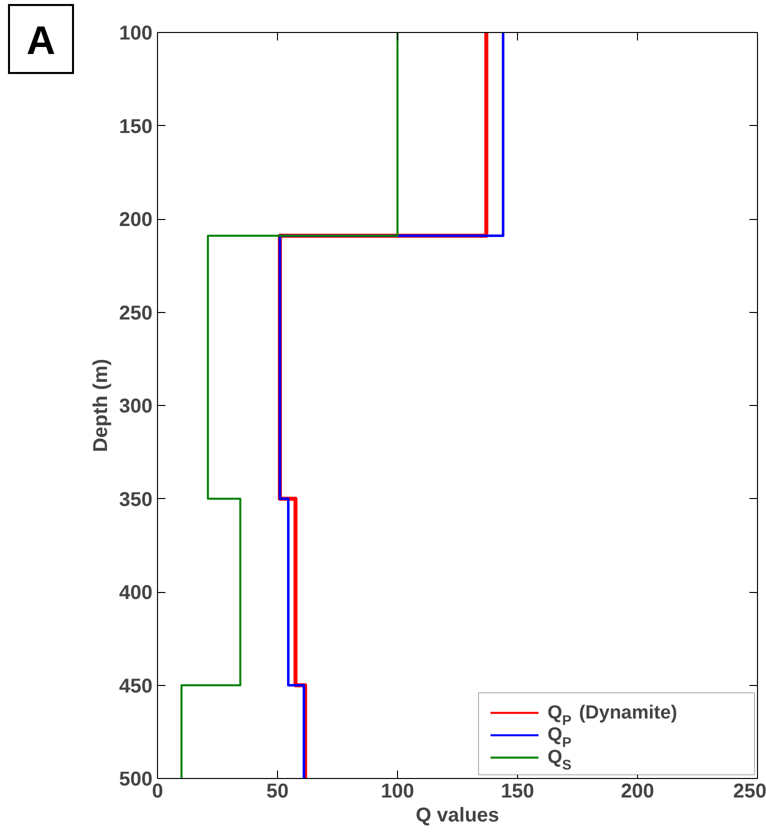 Image resolution: width=766 pixels, height=840 pixels. What do you see at coordinates (517, 791) in the screenshot?
I see `x-tick-label: 150` at bounding box center [517, 791].